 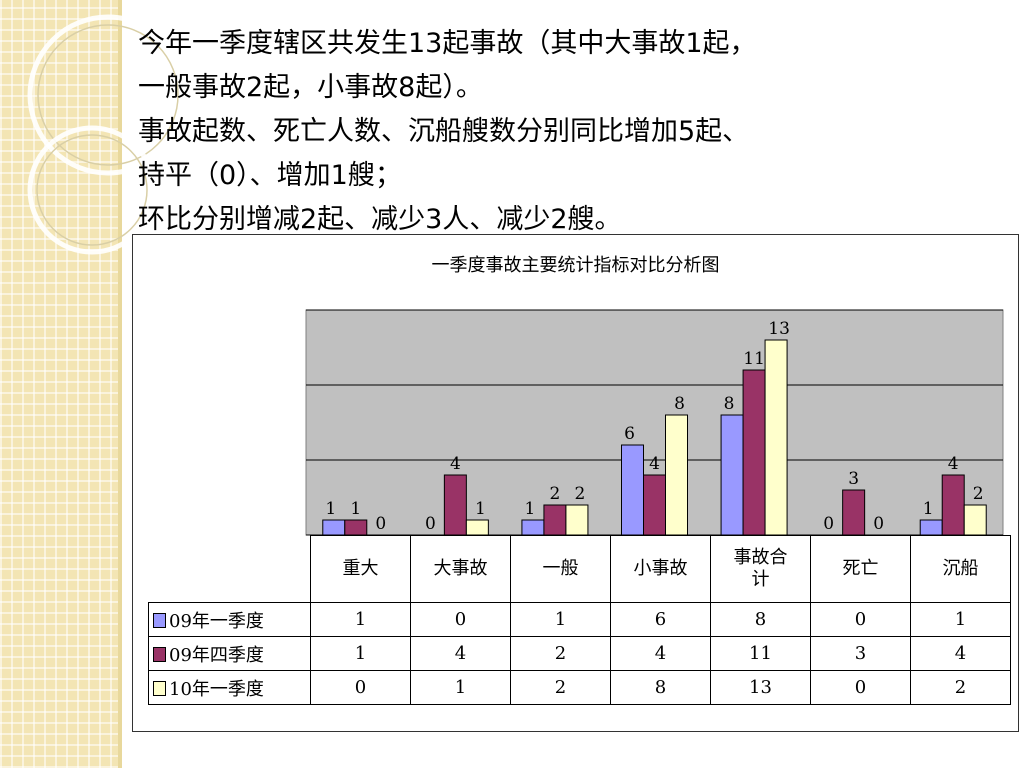 I want to click on table-value-cell: 3, so click(x=860, y=653).